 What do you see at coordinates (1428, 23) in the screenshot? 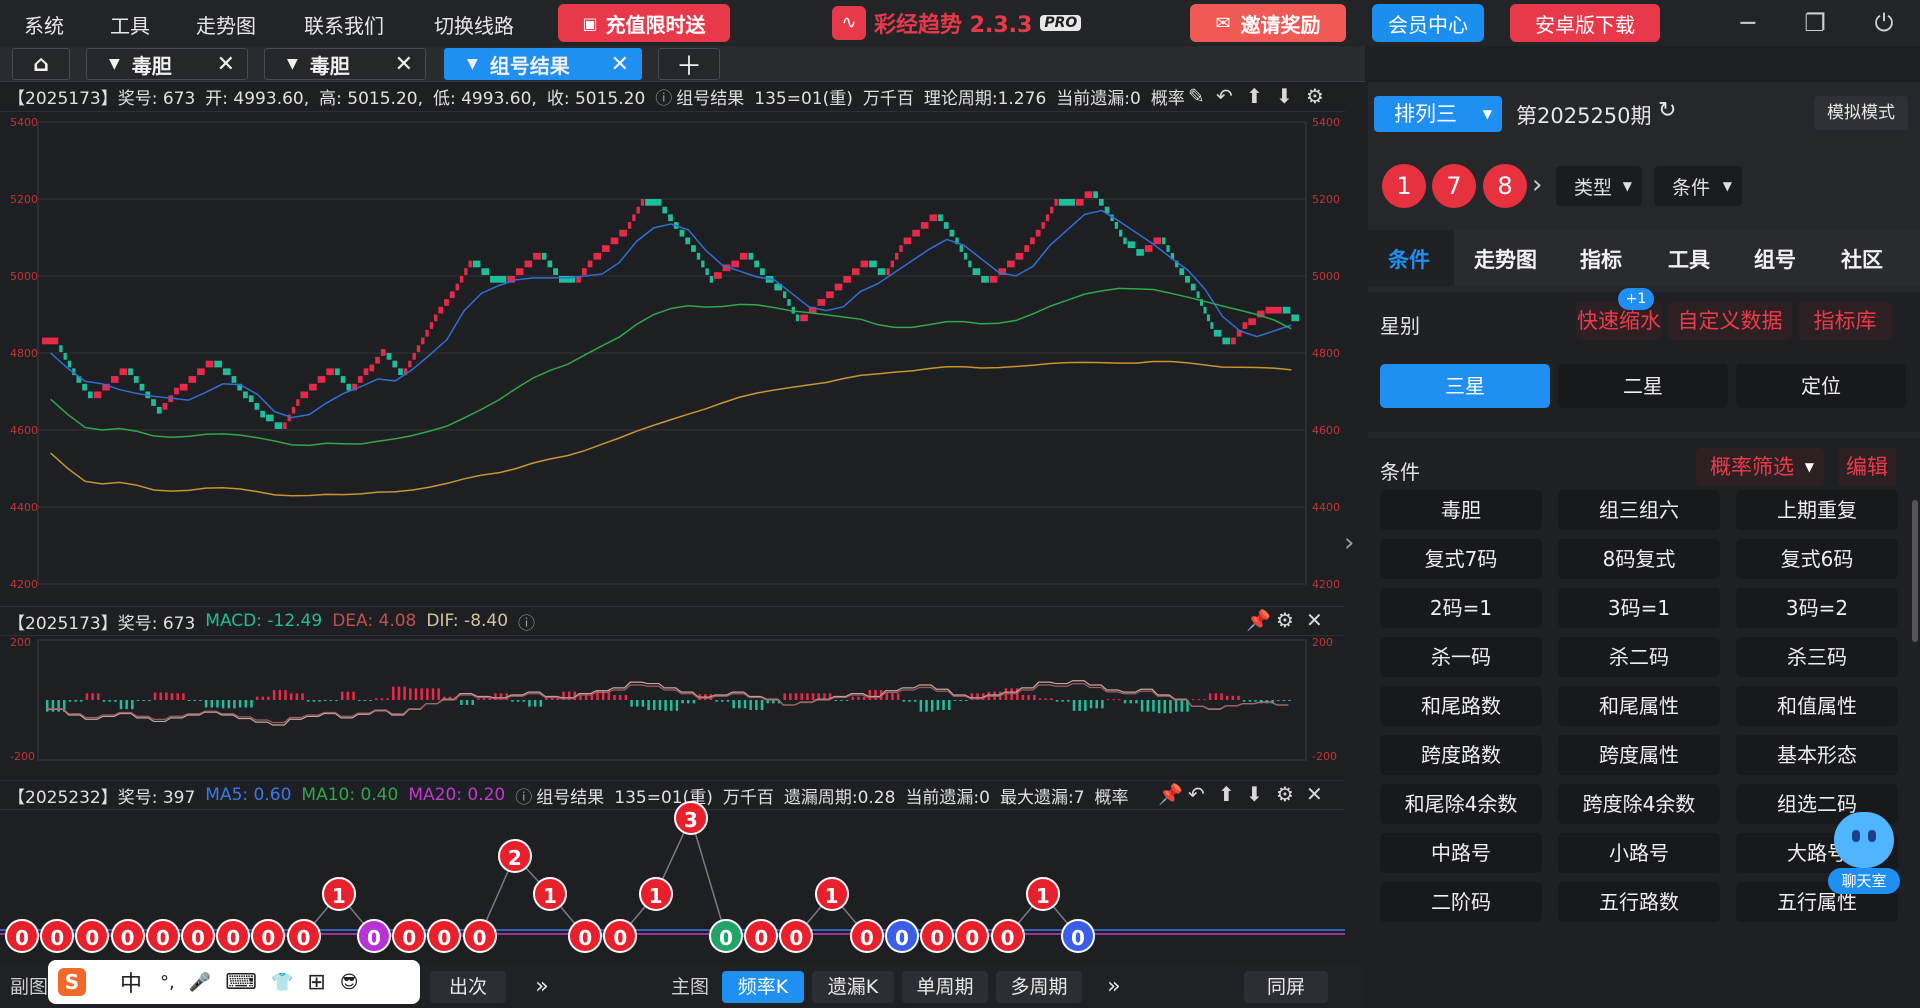
I see `member-center-button: 会员中心` at bounding box center [1428, 23].